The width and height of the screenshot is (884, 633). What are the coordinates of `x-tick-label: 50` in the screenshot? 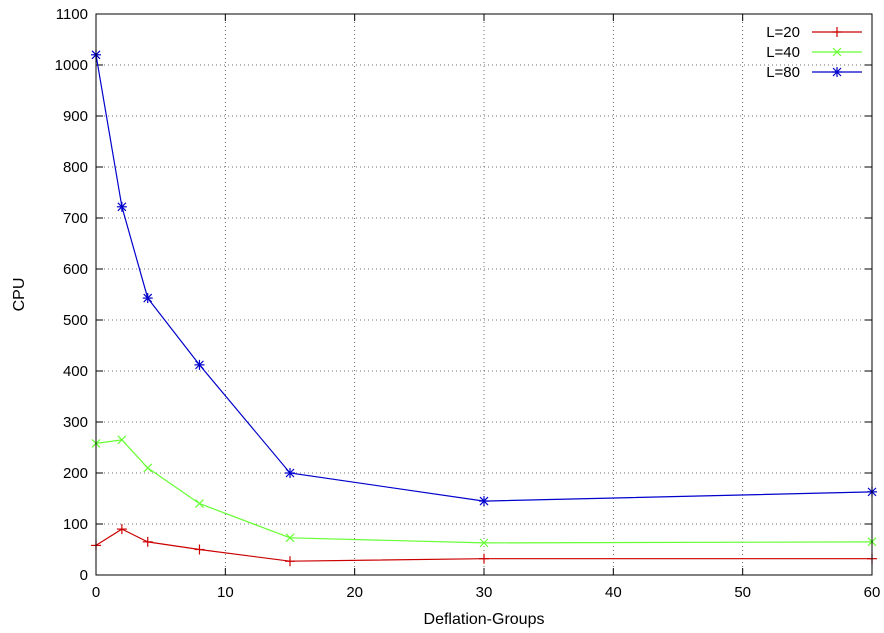 It's located at (742, 592).